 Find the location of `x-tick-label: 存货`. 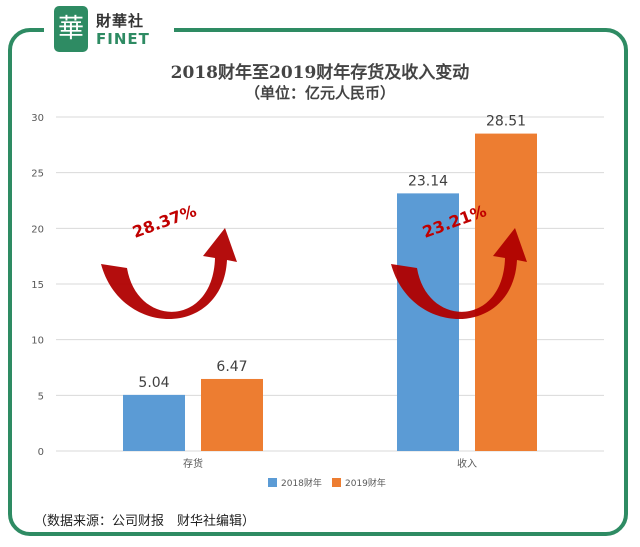

x-tick-label: 存货 is located at coordinates (193, 463).